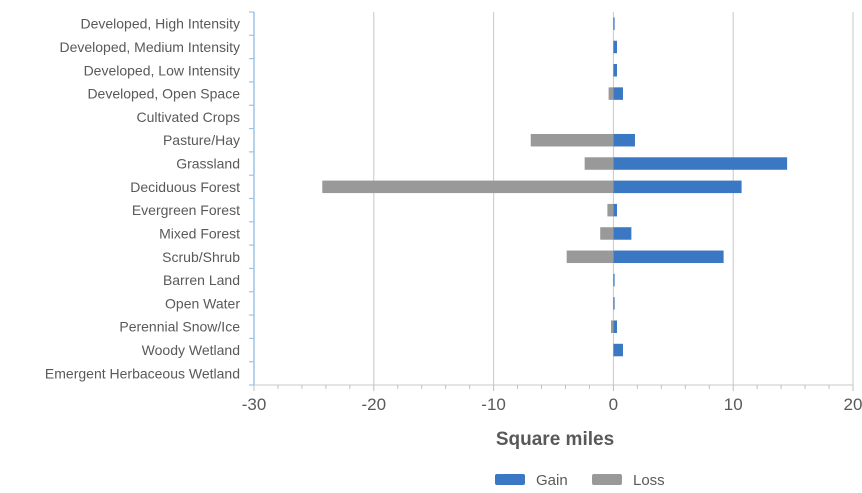  Describe the element at coordinates (201, 140) in the screenshot. I see `category-label: Pasture/Hay` at that location.